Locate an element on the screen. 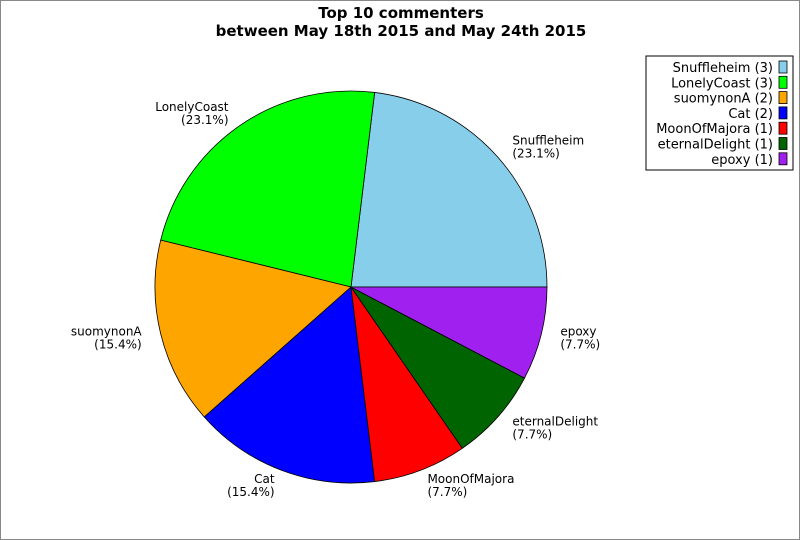 The width and height of the screenshot is (800, 540). legend-swatch-snuffleheim is located at coordinates (783, 67).